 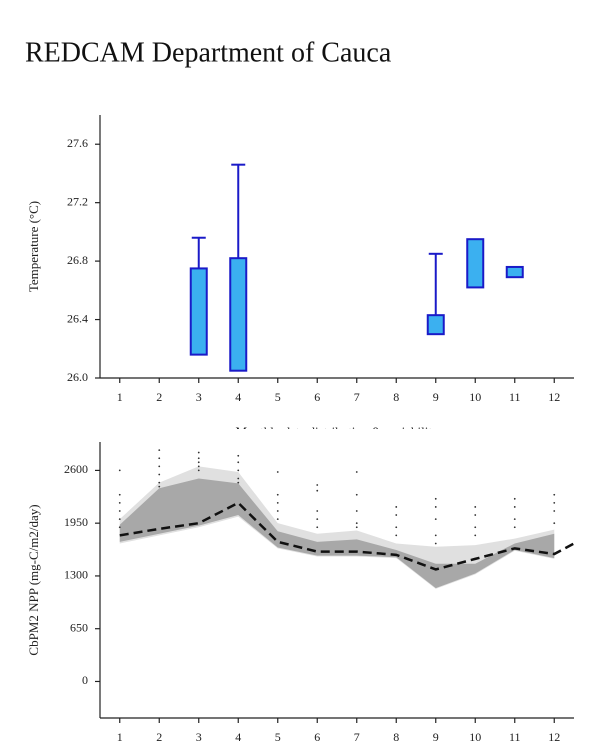 What do you see at coordinates (79, 627) in the screenshot?
I see `y-tick-label: 650` at bounding box center [79, 627].